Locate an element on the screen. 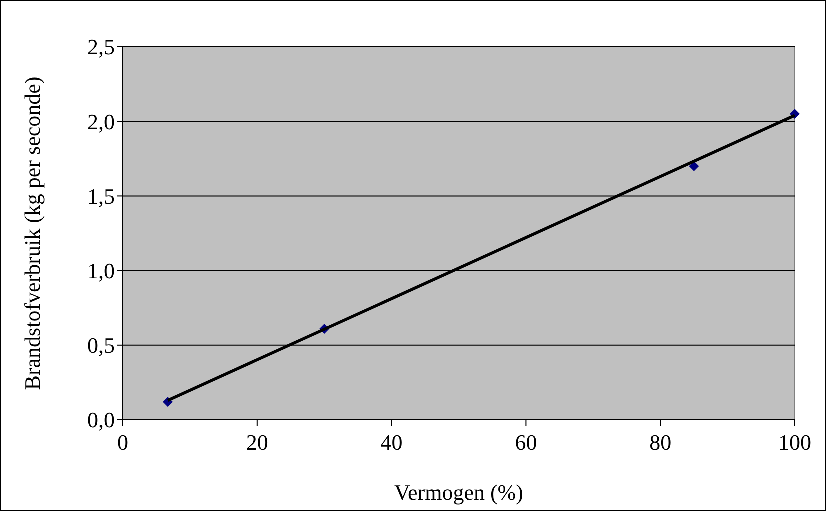 The image size is (827, 512). y-tick-label: 0,0 is located at coordinates (101, 420).